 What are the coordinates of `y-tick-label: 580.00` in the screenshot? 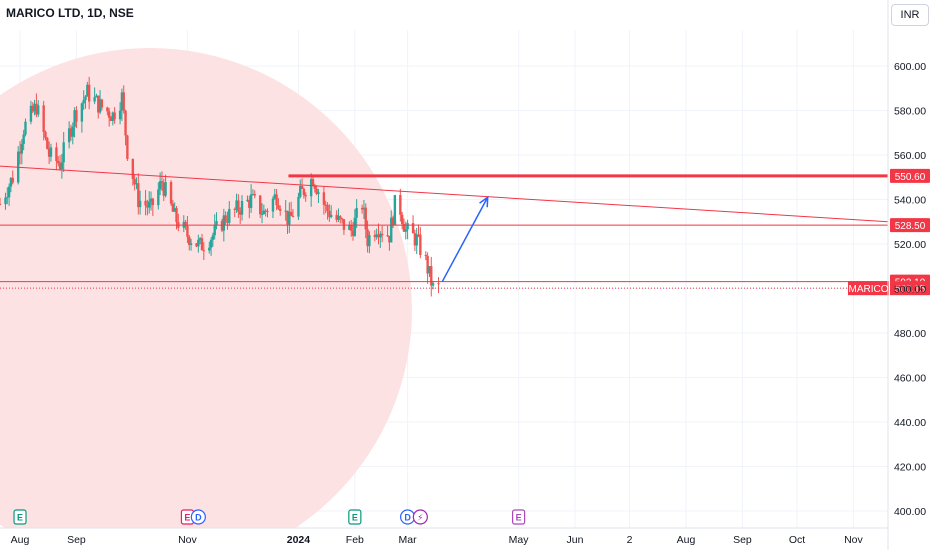 It's located at (910, 112).